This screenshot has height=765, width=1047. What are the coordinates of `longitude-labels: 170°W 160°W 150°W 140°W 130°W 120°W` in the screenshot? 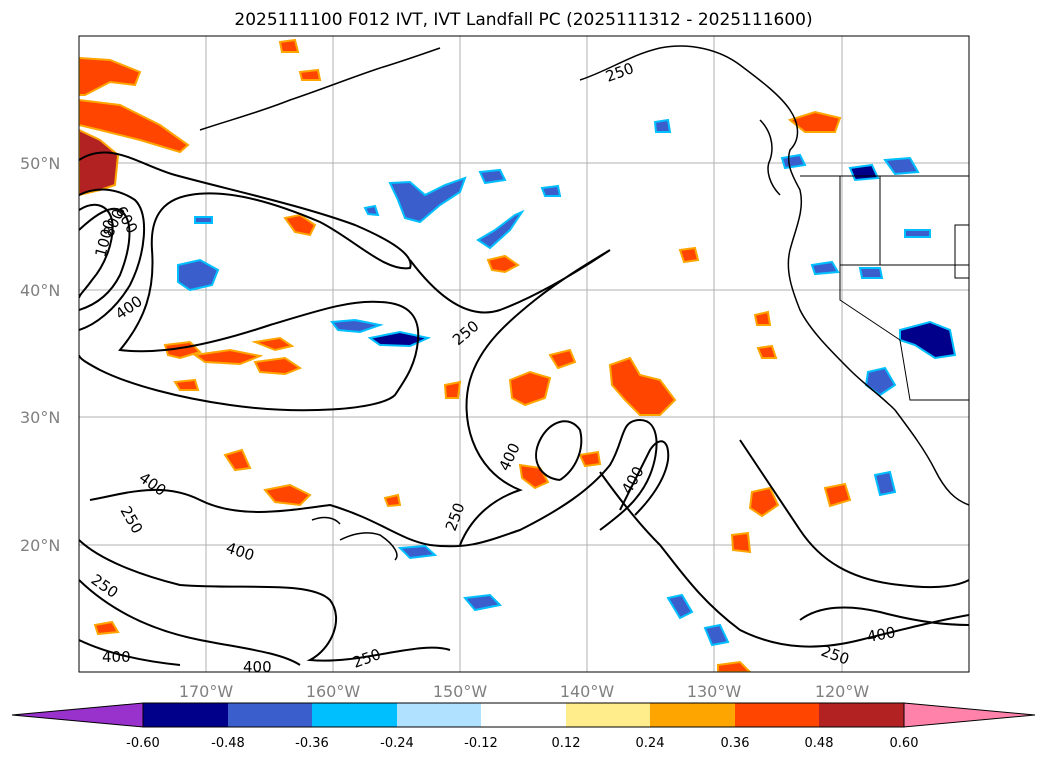 It's located at (524, 691).